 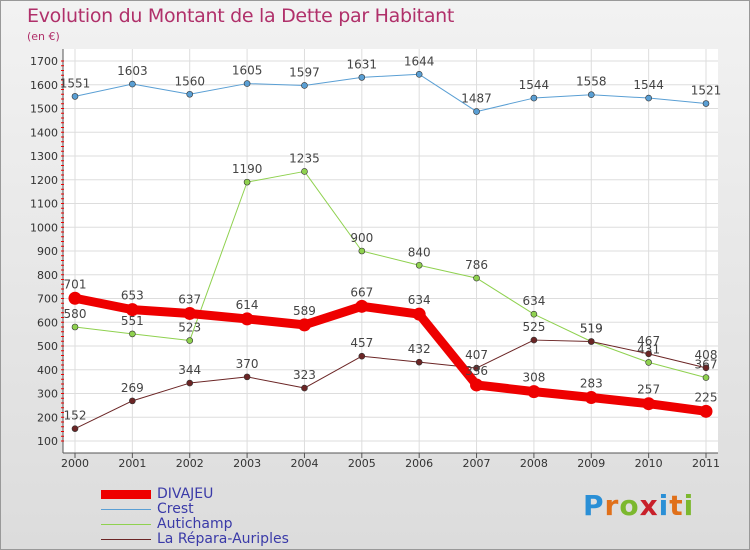 I want to click on legend-item: Autichamp, so click(x=195, y=524).